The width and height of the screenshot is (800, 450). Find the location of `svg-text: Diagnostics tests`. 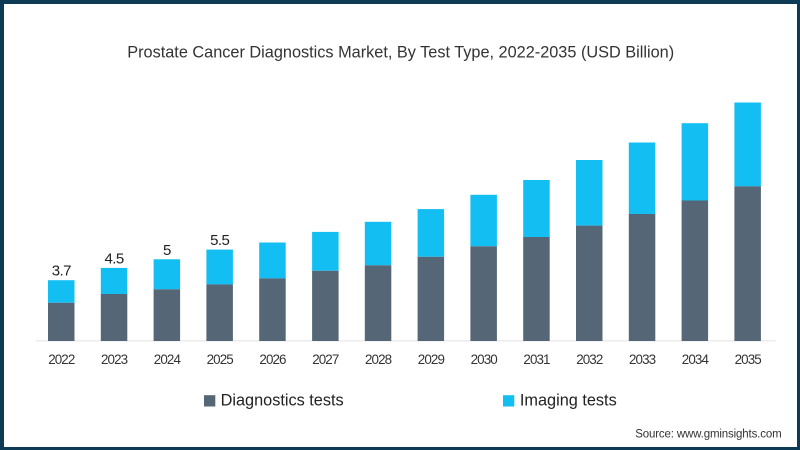

svg-text: Diagnostics tests is located at coordinates (282, 400).